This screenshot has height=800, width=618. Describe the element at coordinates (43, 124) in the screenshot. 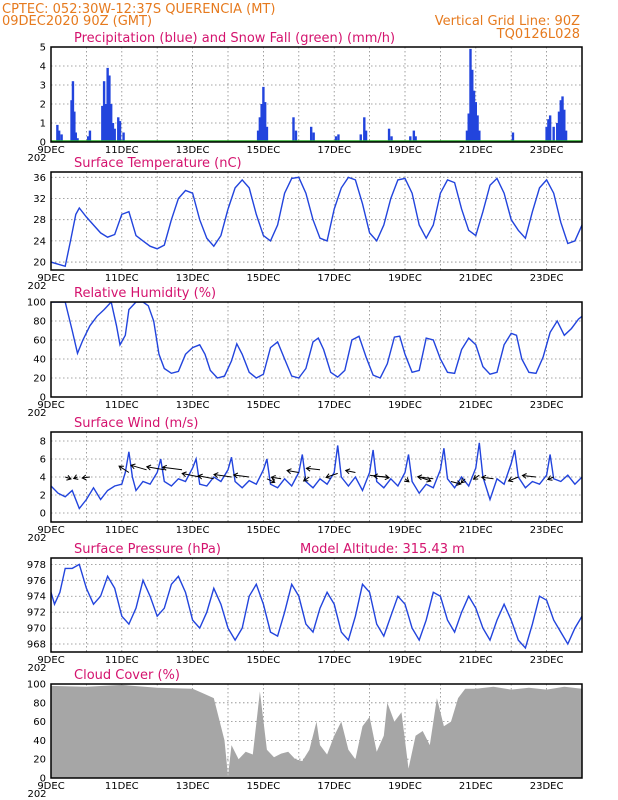

I see `y-tick-label: 1` at that location.